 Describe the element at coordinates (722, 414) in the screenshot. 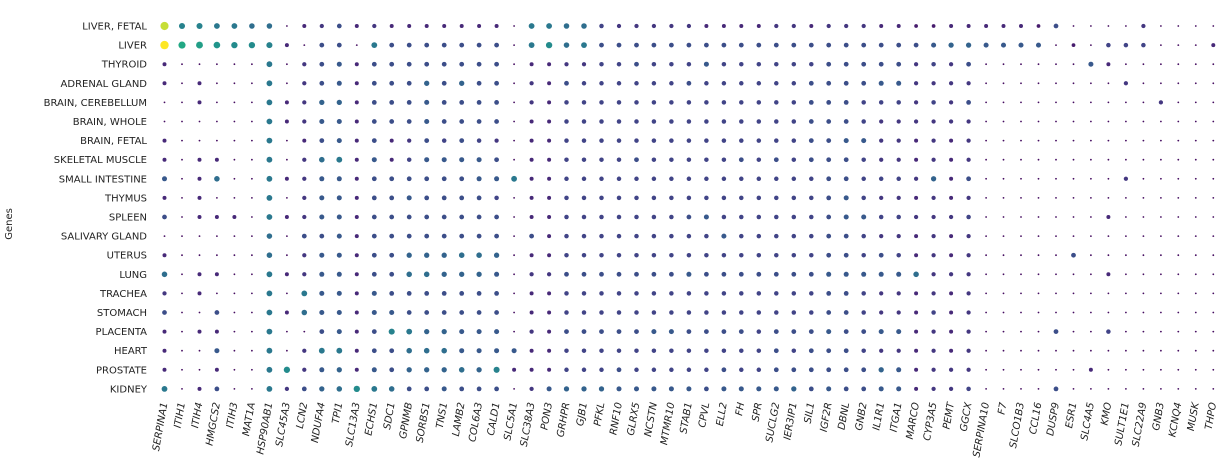

I see `x-tick-label: ELL2` at that location.